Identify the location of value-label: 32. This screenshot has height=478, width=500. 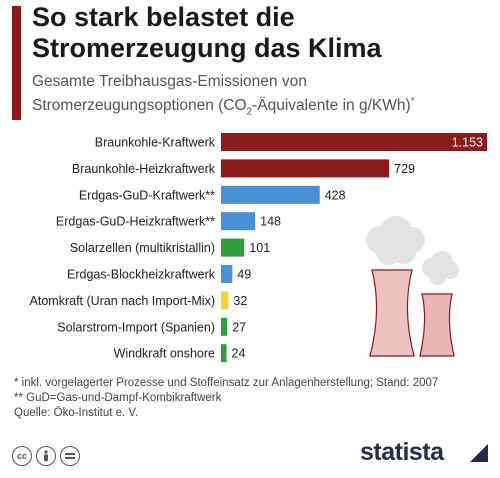
(240, 301).